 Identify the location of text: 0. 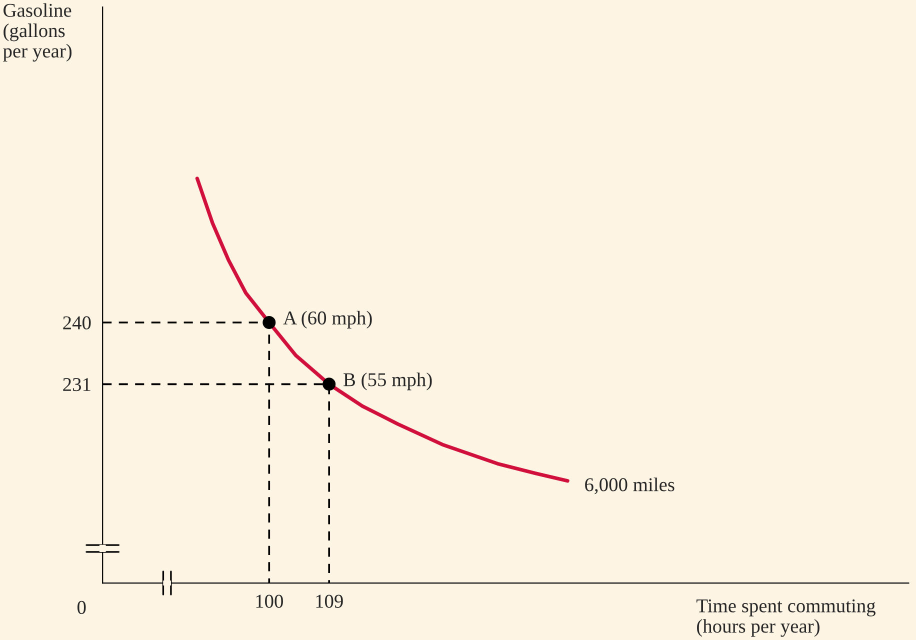
(81, 607).